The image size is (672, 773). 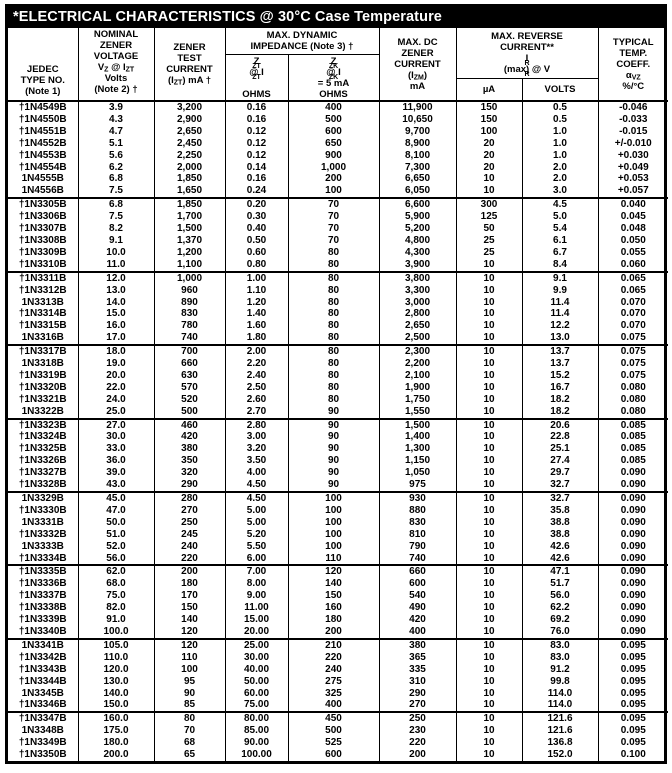 I want to click on cell-zzt: 50.00, so click(x=256, y=681).